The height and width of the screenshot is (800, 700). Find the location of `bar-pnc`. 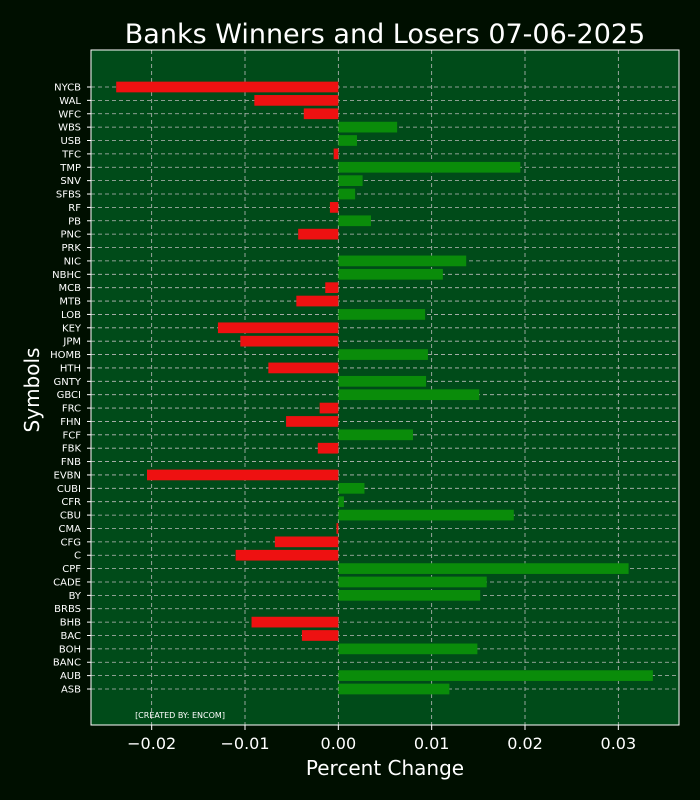

bar-pnc is located at coordinates (318, 234).